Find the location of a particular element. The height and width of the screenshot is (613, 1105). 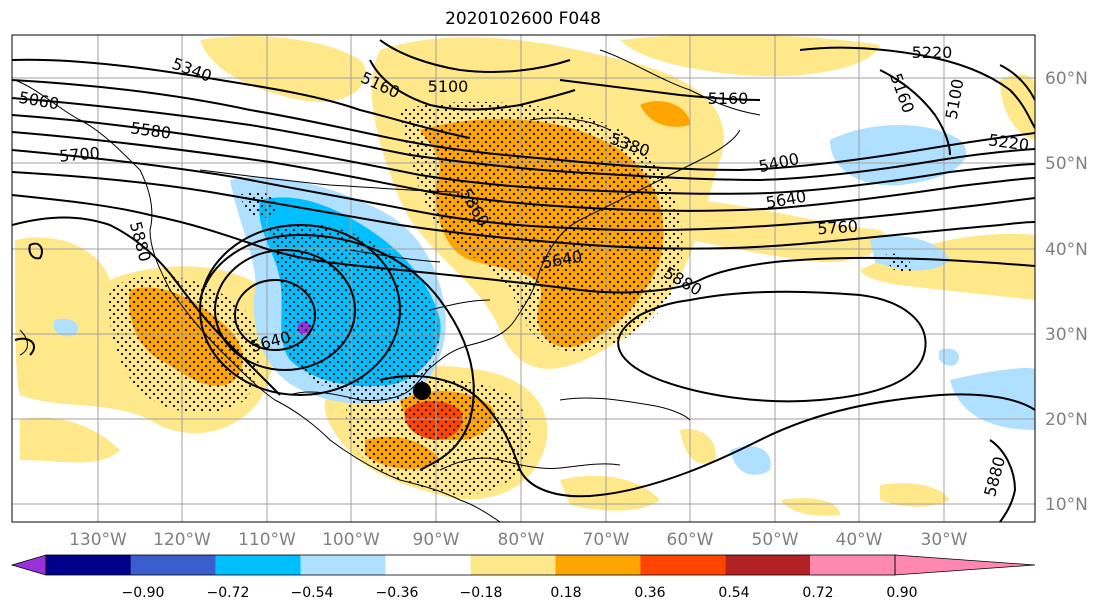

latitude-labels: 60°N 50°N 40°N 30°N 20°N 10°N is located at coordinates (1066, 292).